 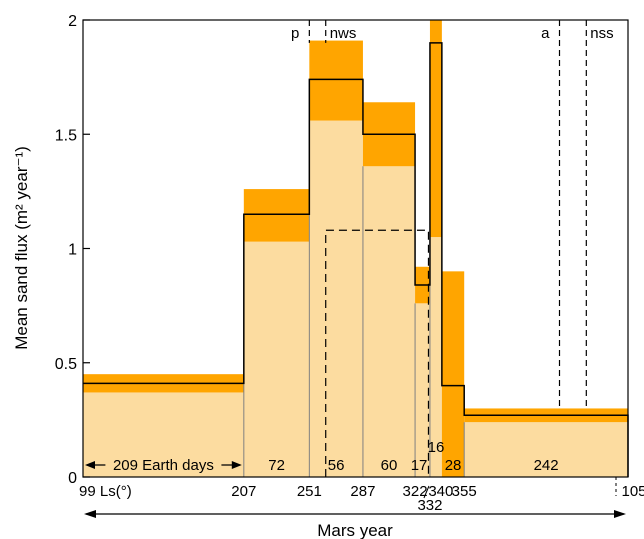 I want to click on event-label: nws, so click(x=343, y=33).